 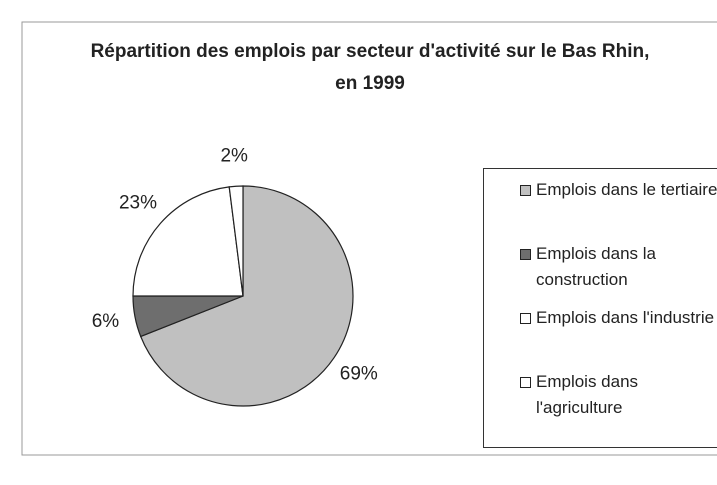 I want to click on data-label: 2%, so click(x=234, y=155).